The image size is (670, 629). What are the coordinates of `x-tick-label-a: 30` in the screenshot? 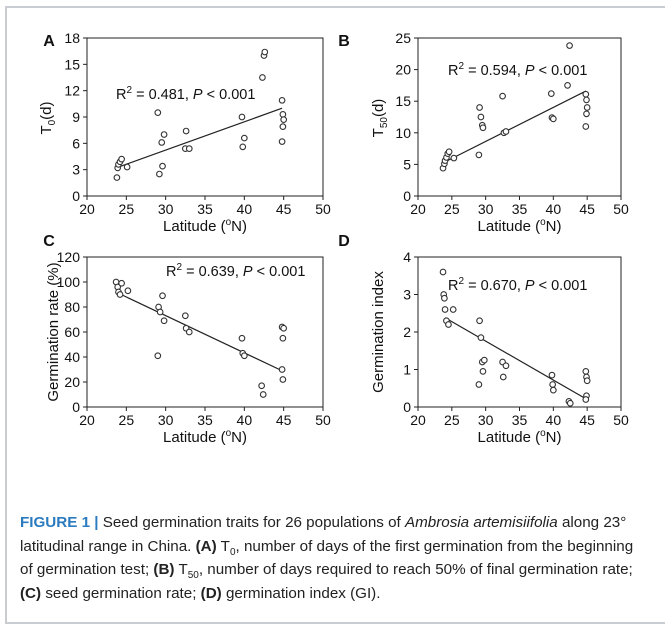 It's located at (166, 209).